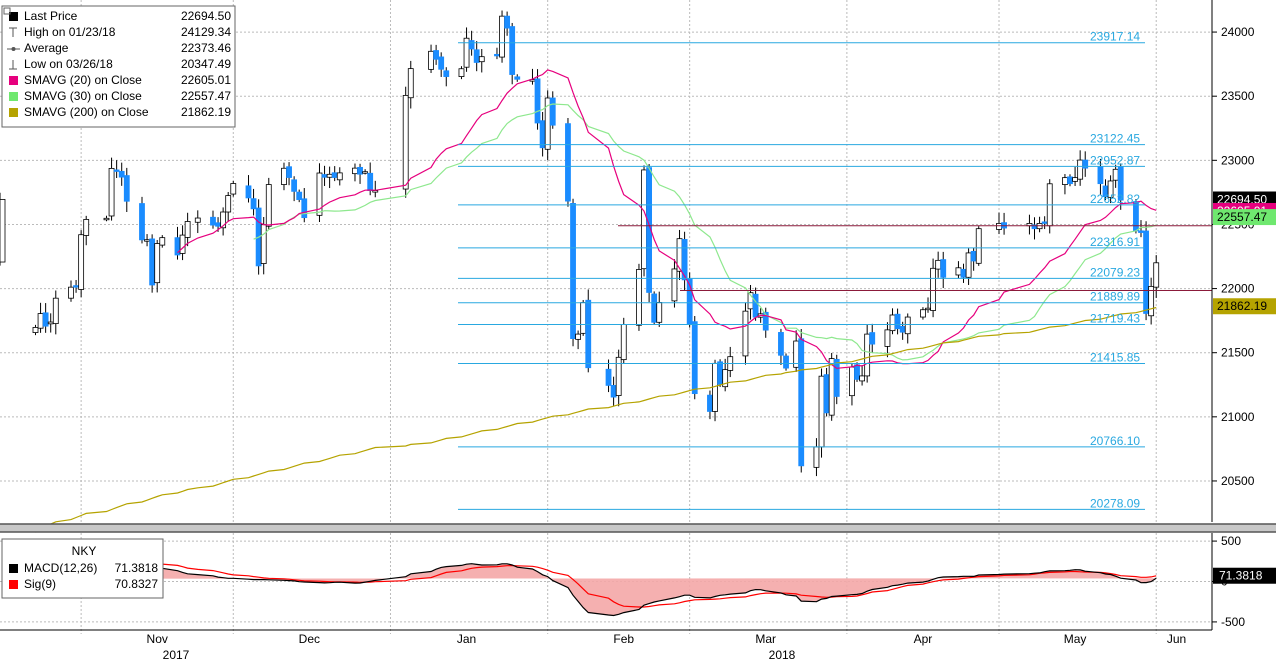 The width and height of the screenshot is (1276, 667). Describe the element at coordinates (206, 48) in the screenshot. I see `legend-value: 22373.46` at that location.